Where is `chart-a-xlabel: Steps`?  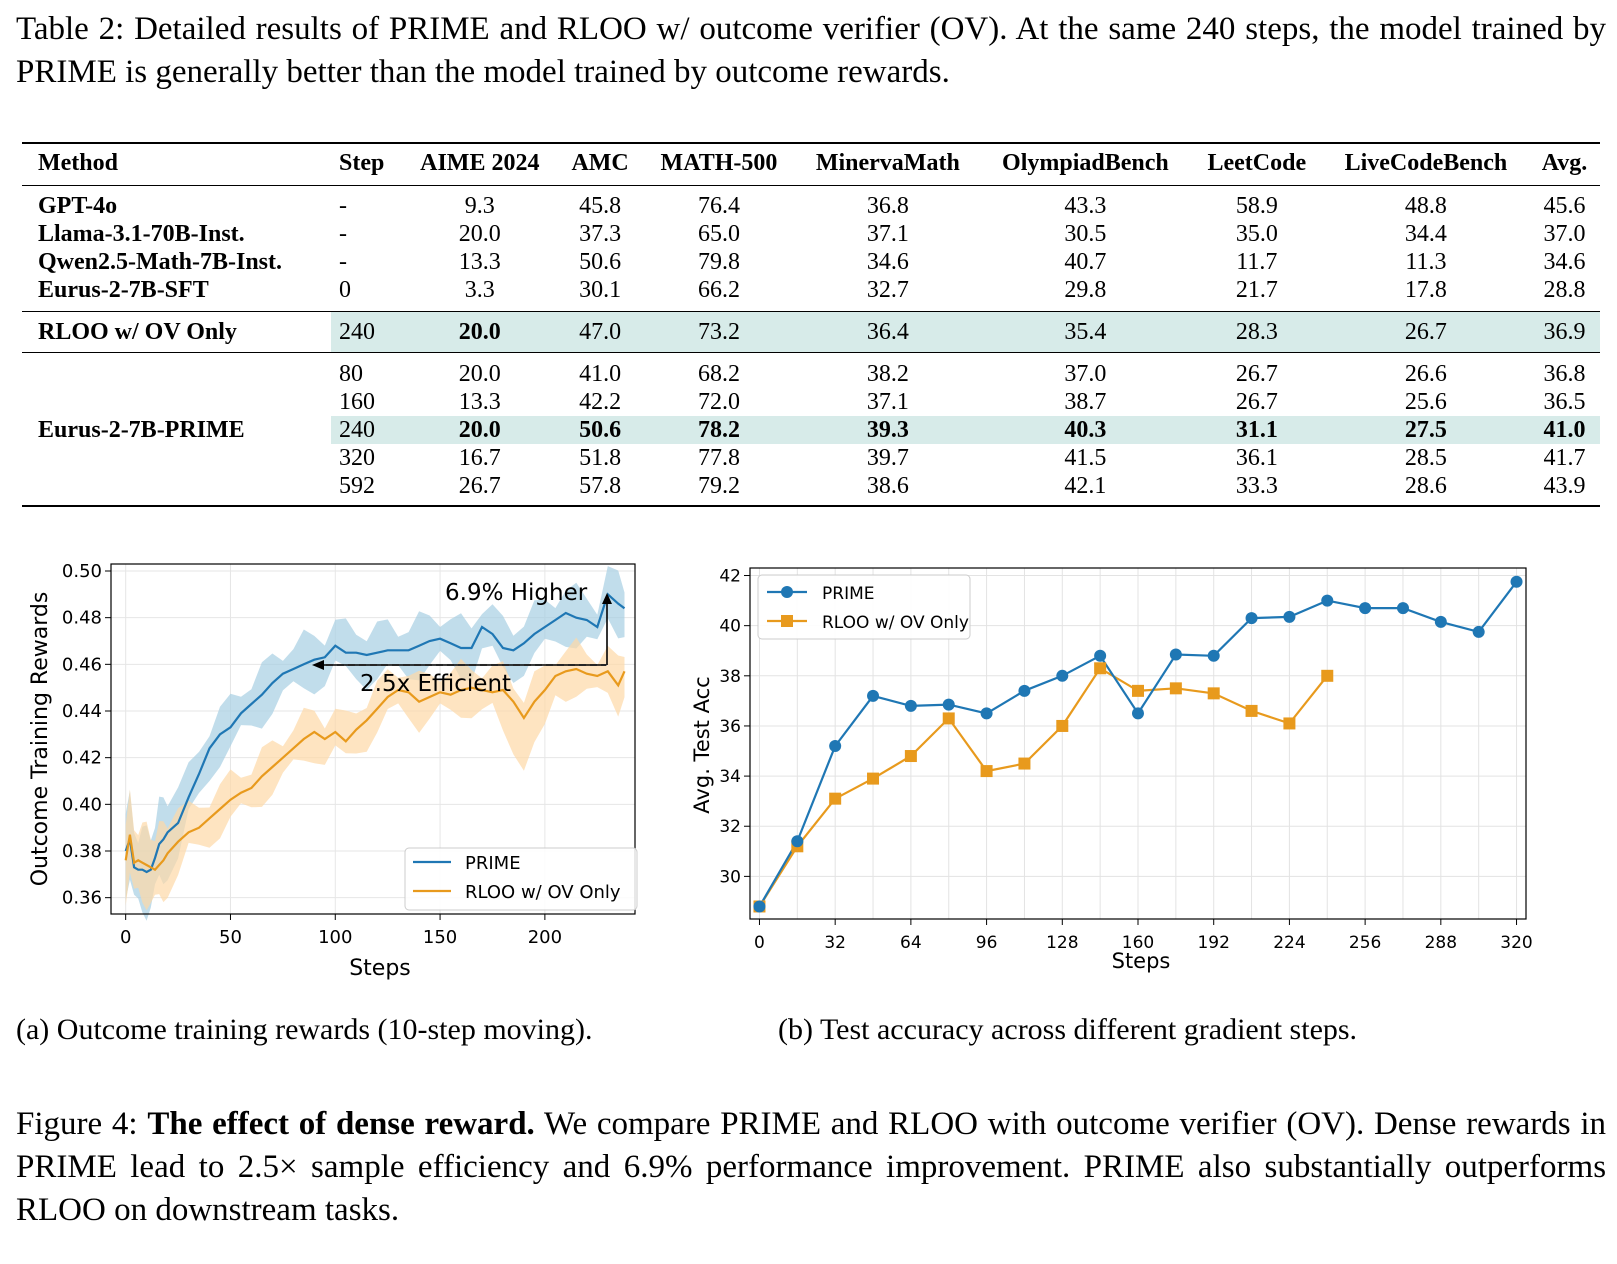 chart-a-xlabel: Steps is located at coordinates (380, 968).